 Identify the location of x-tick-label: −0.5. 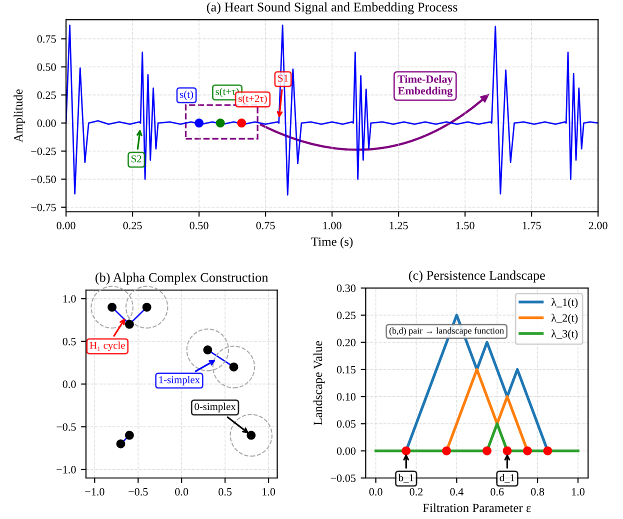
(138, 492).